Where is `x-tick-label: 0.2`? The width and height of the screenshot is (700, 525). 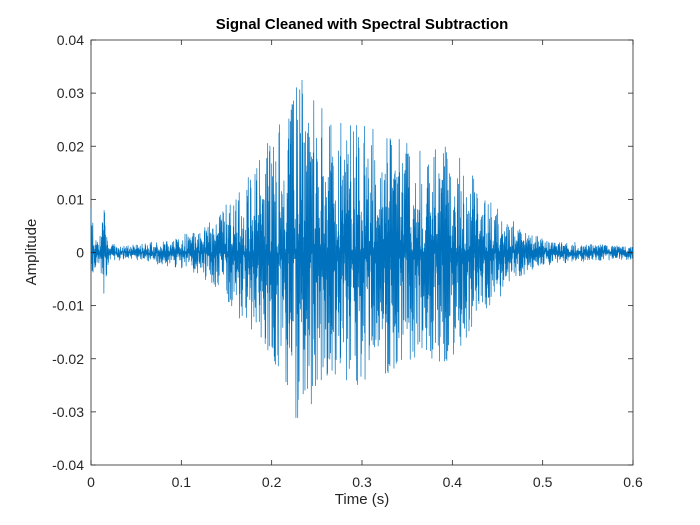 x-tick-label: 0.2 is located at coordinates (272, 482).